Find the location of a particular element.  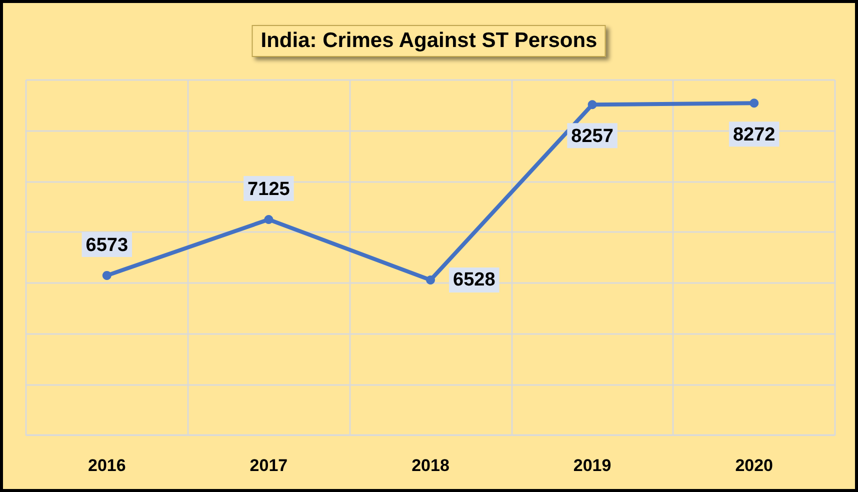

x-tick-label: 2020 is located at coordinates (754, 465).